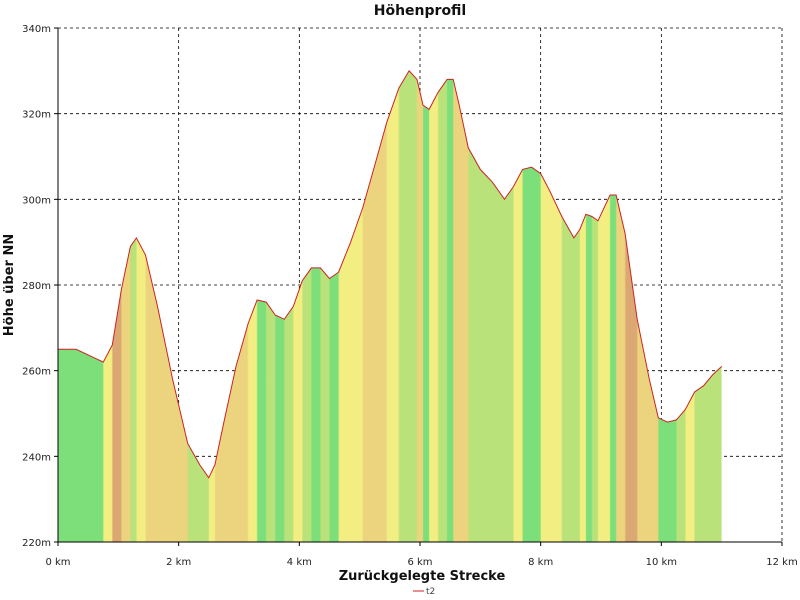  Describe the element at coordinates (299, 562) in the screenshot. I see `x-tick-label: 4 km` at that location.